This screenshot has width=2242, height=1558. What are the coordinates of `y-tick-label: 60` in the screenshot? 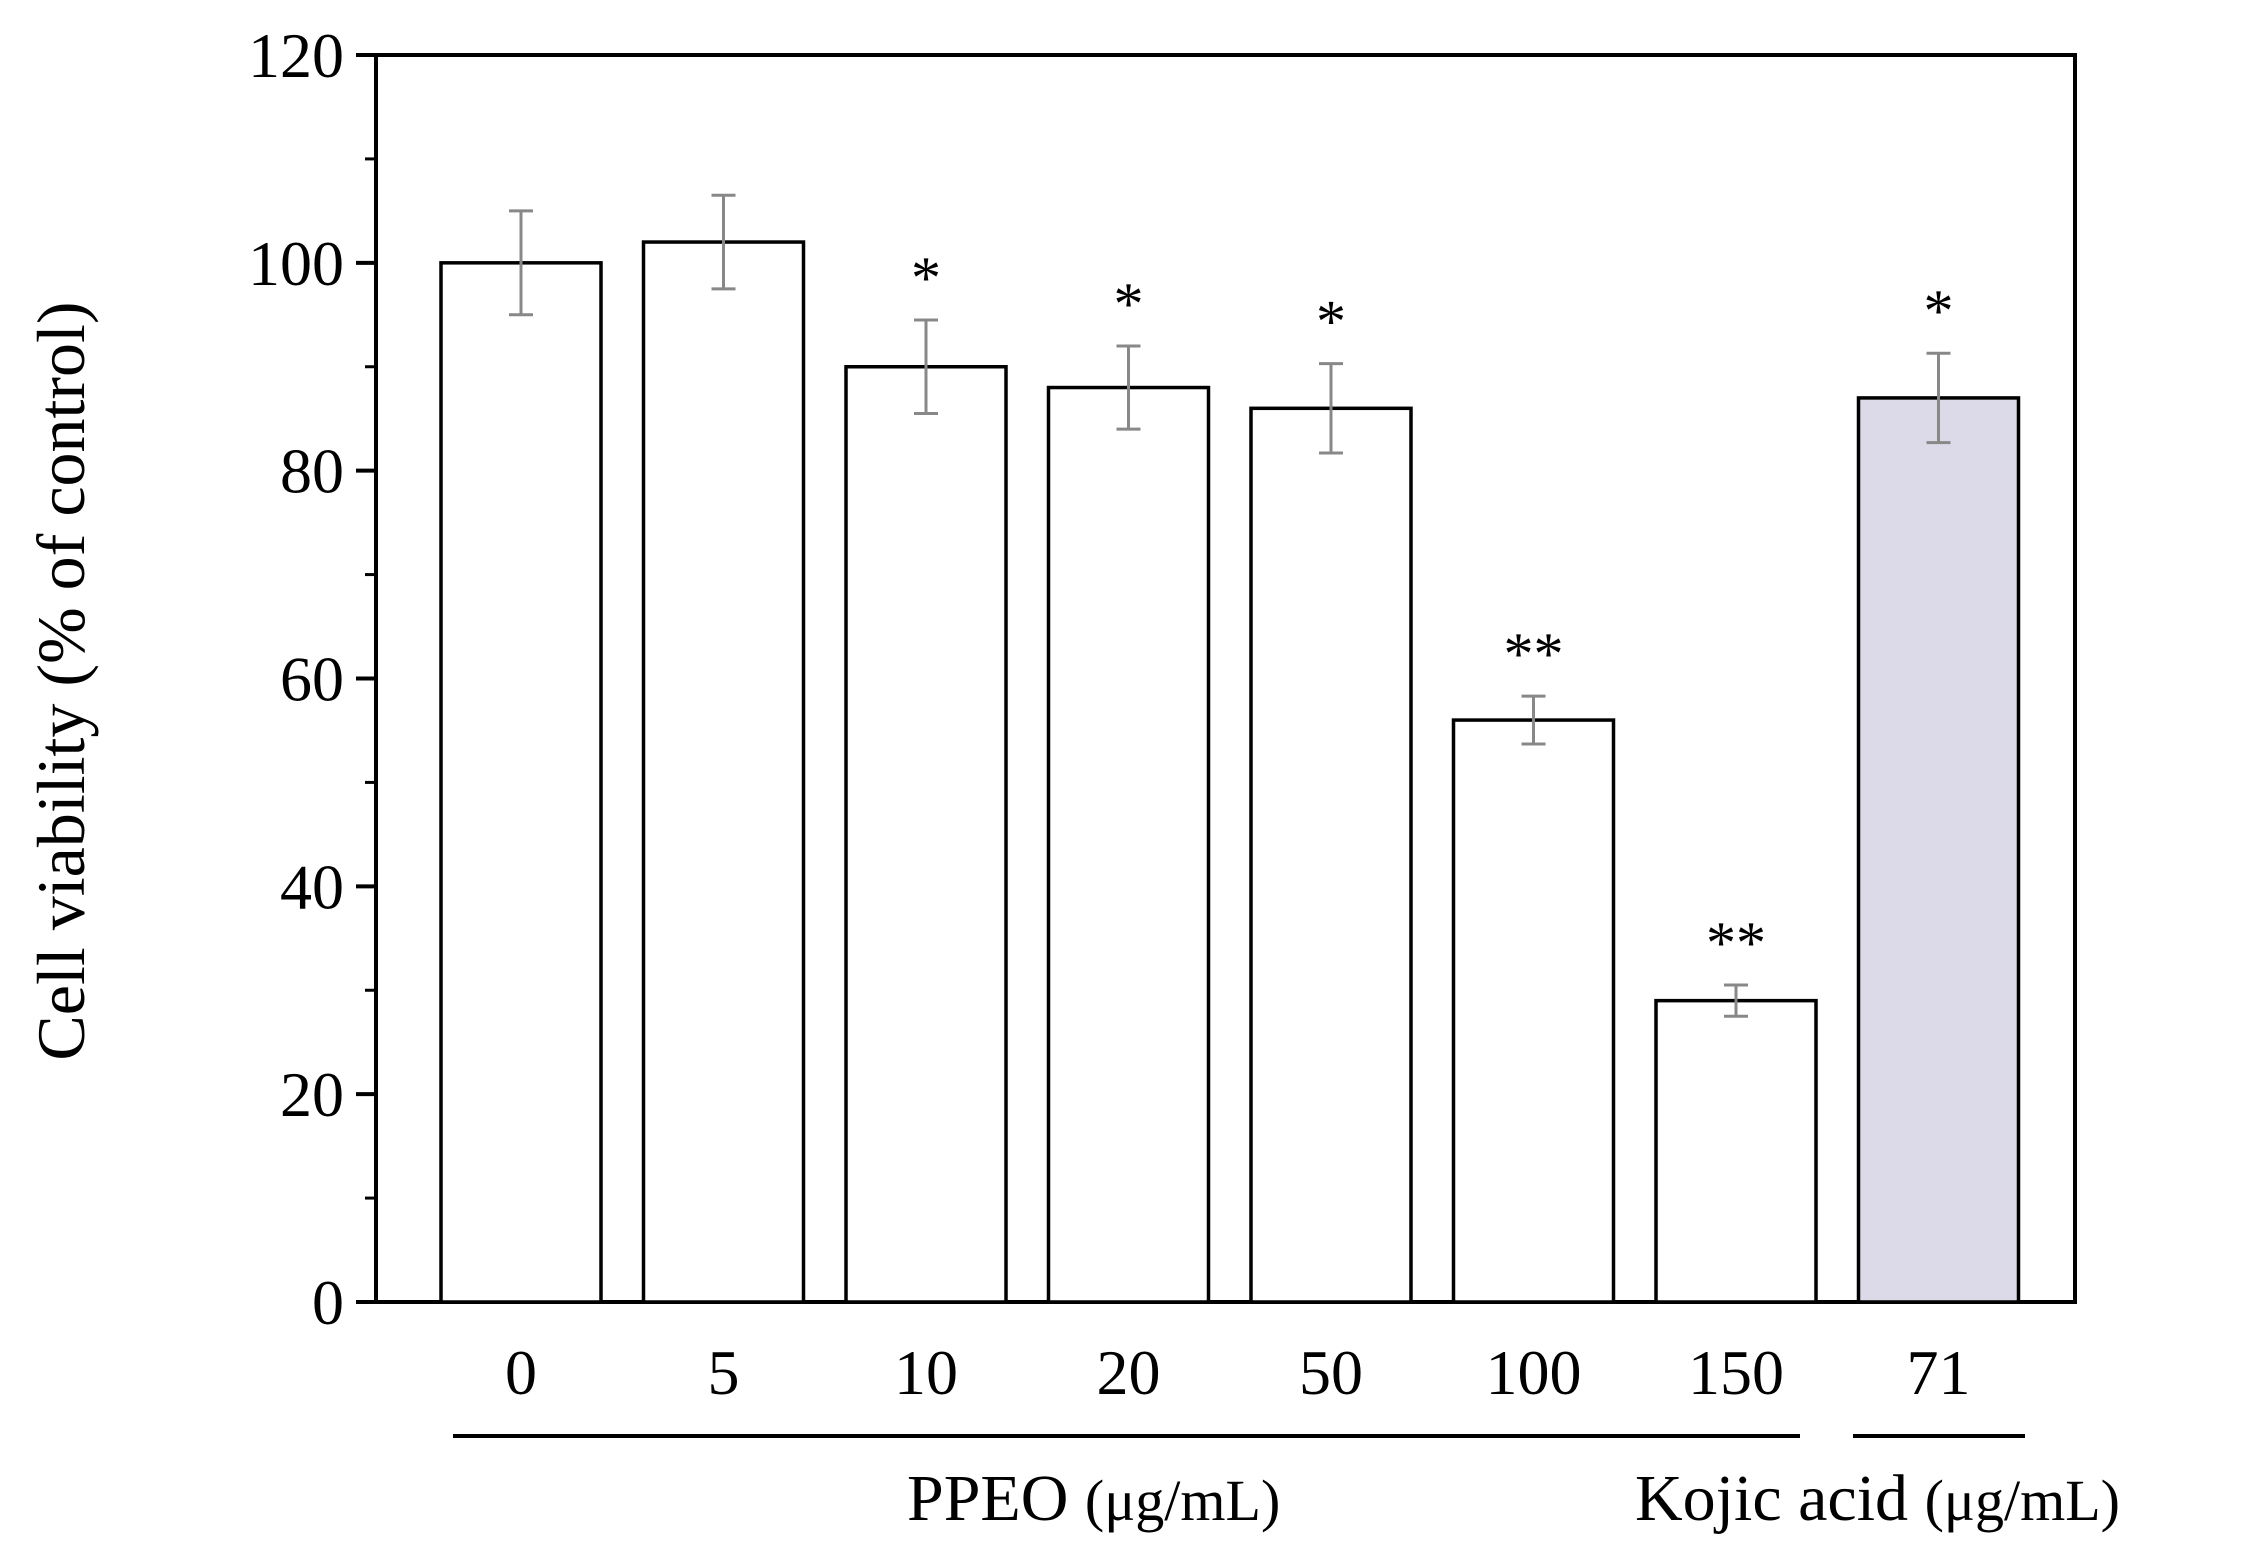 It's located at (312, 679).